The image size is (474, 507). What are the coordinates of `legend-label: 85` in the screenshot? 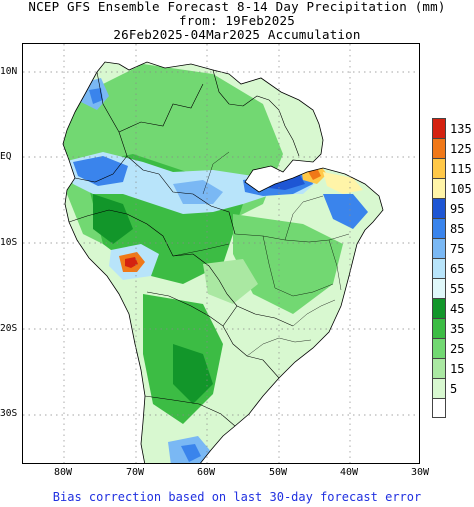 It's located at (457, 229).